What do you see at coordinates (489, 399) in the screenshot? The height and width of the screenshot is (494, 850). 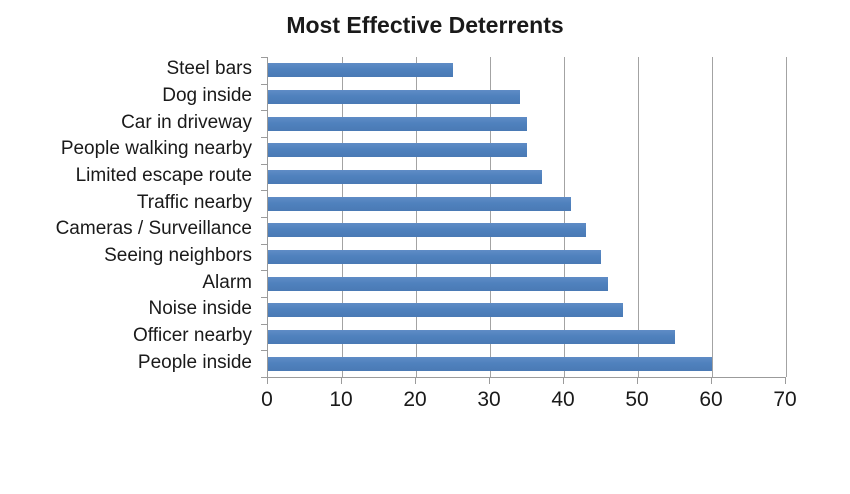 I see `x-axis-tick-label: 30` at bounding box center [489, 399].